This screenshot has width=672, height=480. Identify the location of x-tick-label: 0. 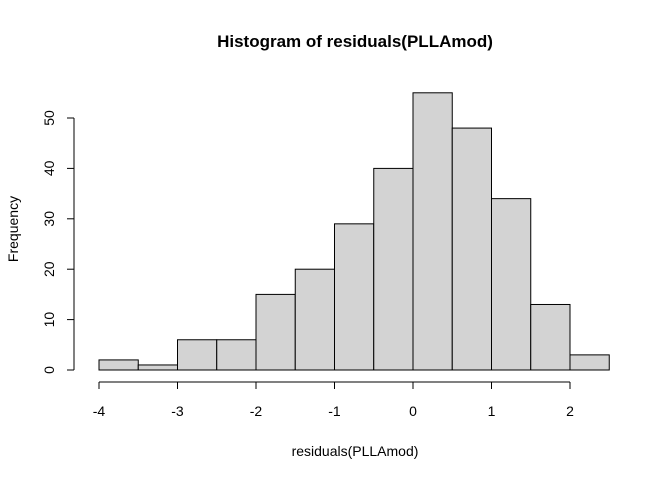
(413, 411).